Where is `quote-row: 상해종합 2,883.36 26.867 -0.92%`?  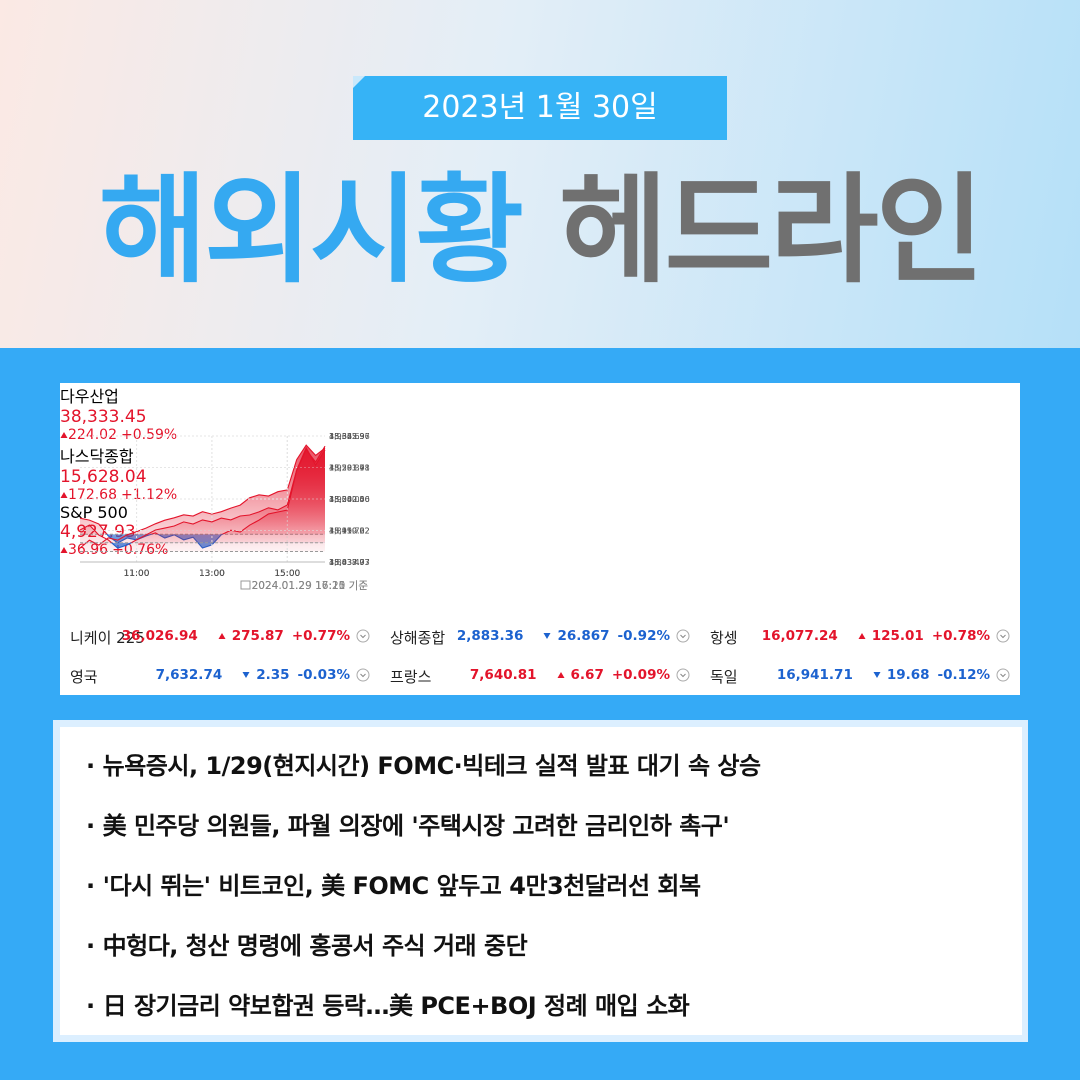 quote-row: 상해종합 2,883.36 26.867 -0.92% is located at coordinates (540, 636).